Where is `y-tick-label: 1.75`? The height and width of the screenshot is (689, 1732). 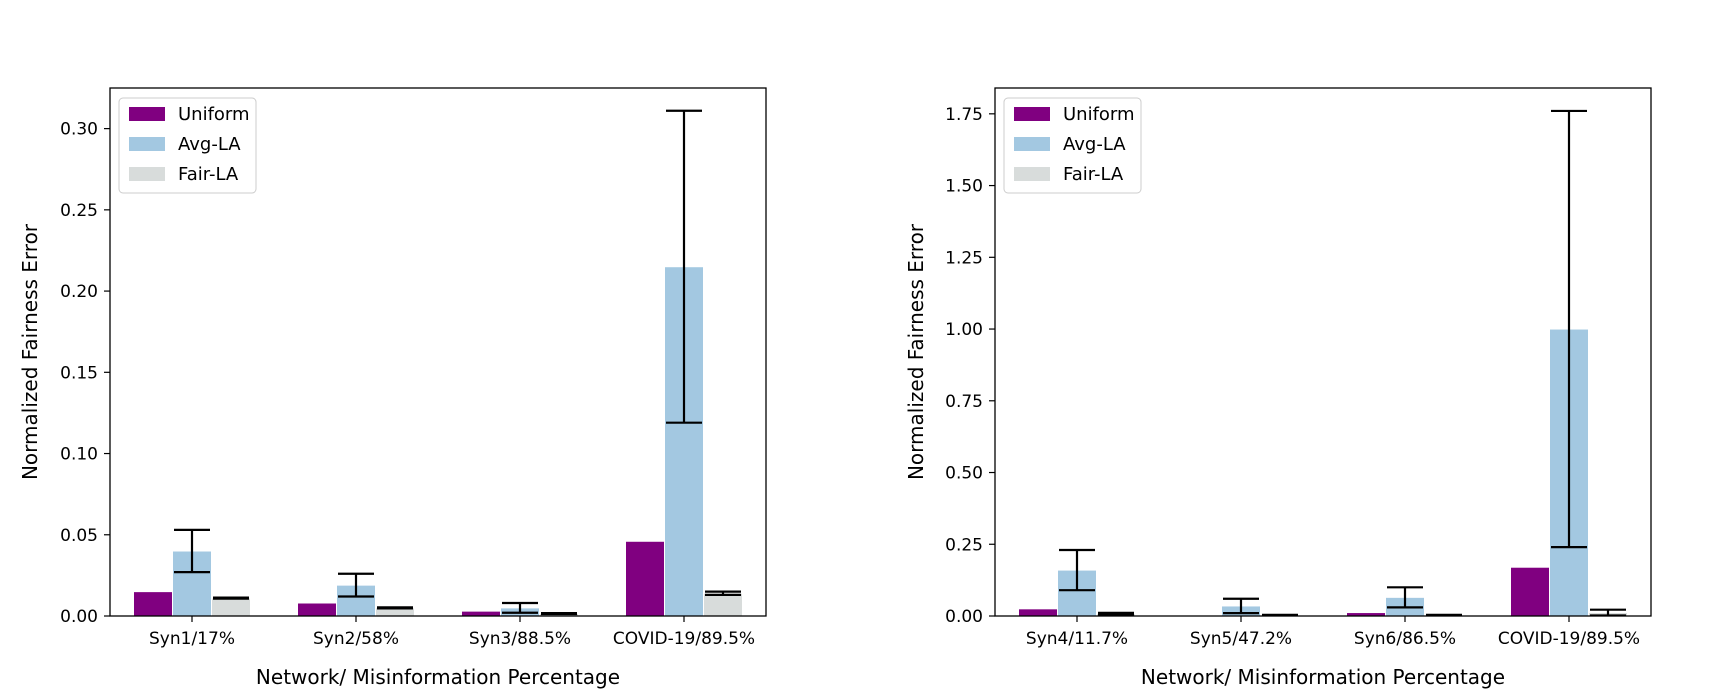
y-tick-label: 1.75 is located at coordinates (964, 115).